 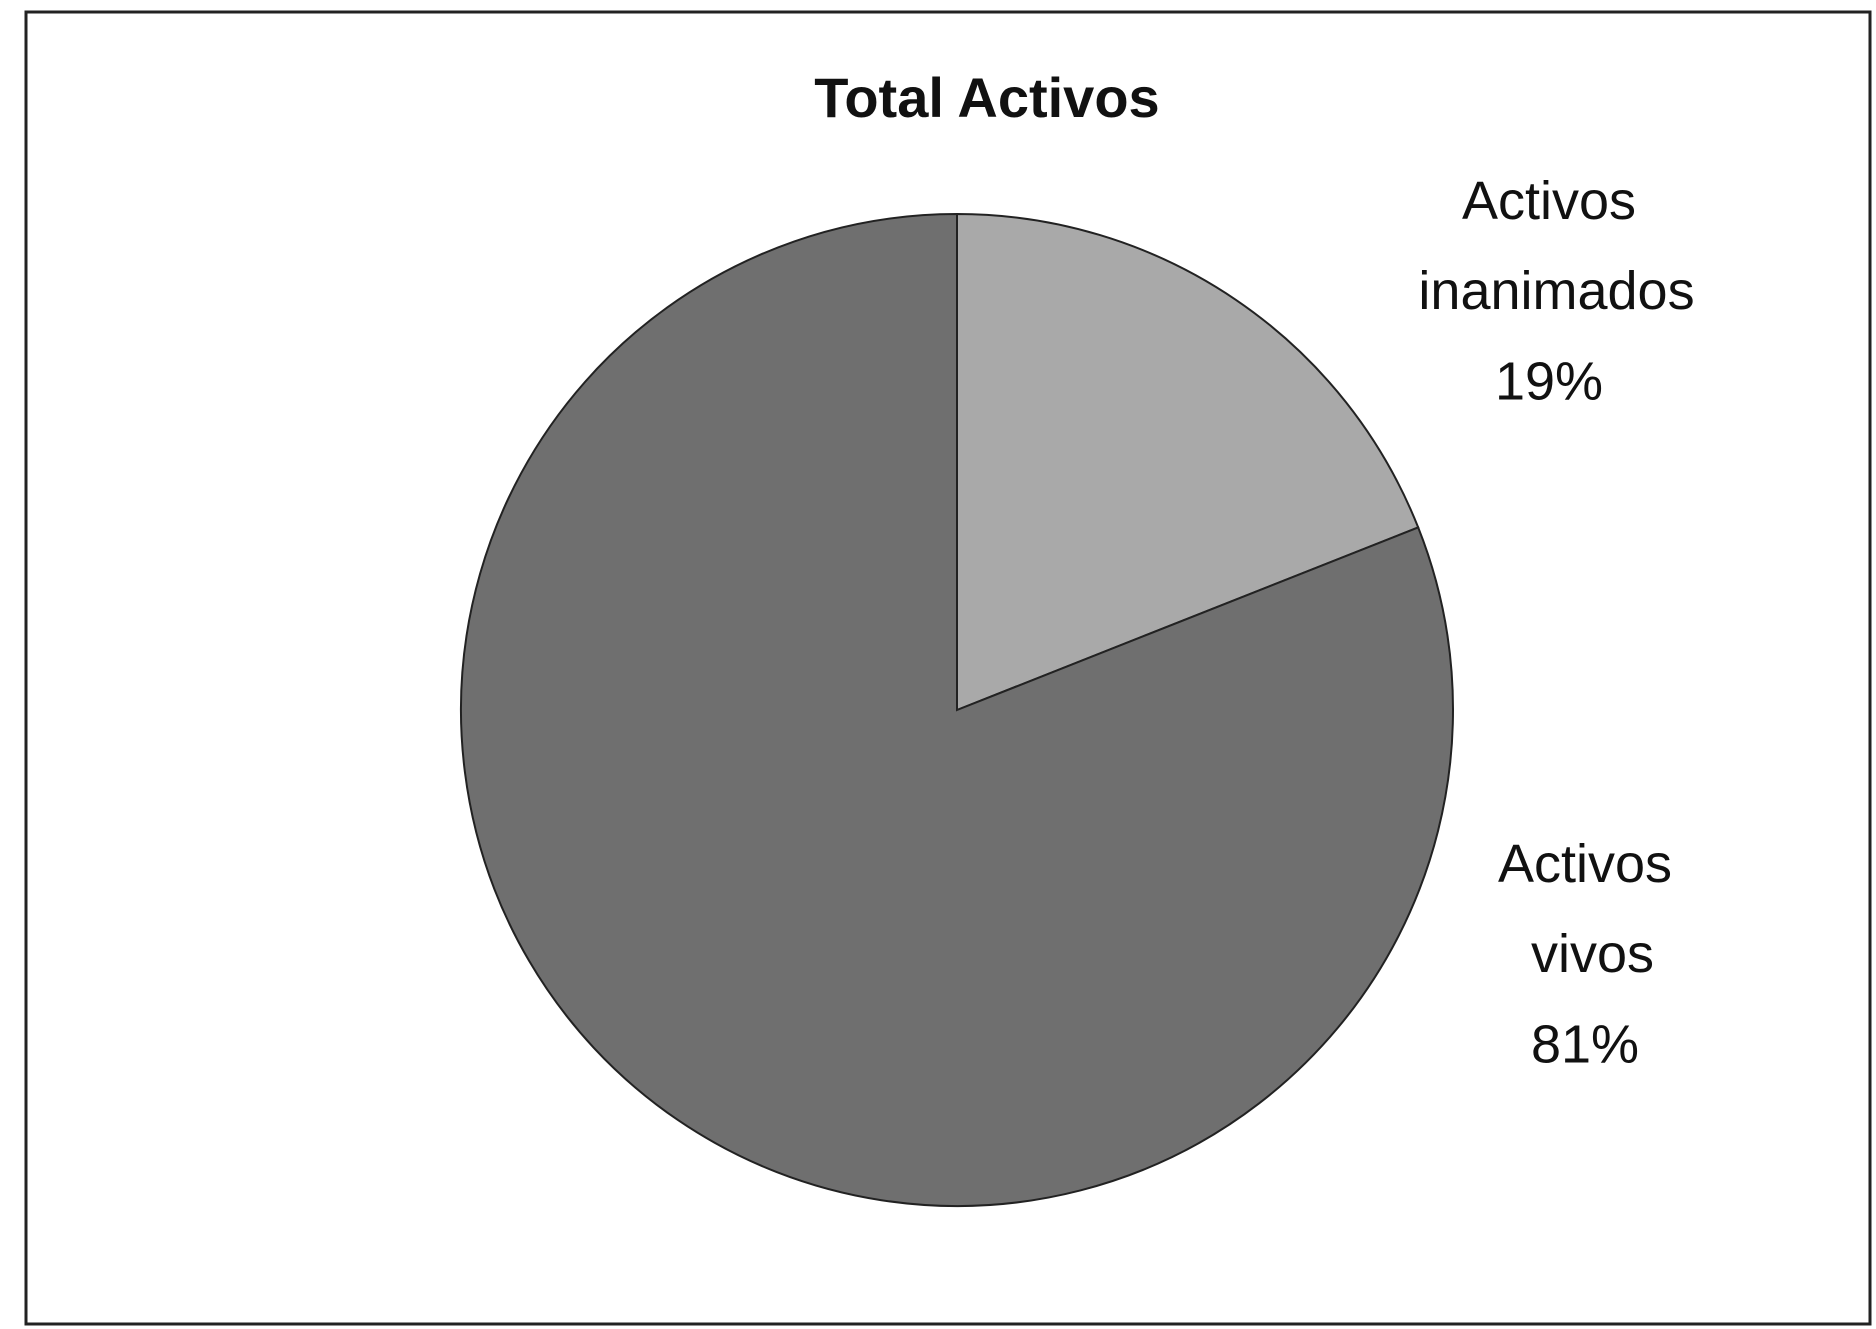 I want to click on chart-title: Total Activos, so click(x=986, y=97).